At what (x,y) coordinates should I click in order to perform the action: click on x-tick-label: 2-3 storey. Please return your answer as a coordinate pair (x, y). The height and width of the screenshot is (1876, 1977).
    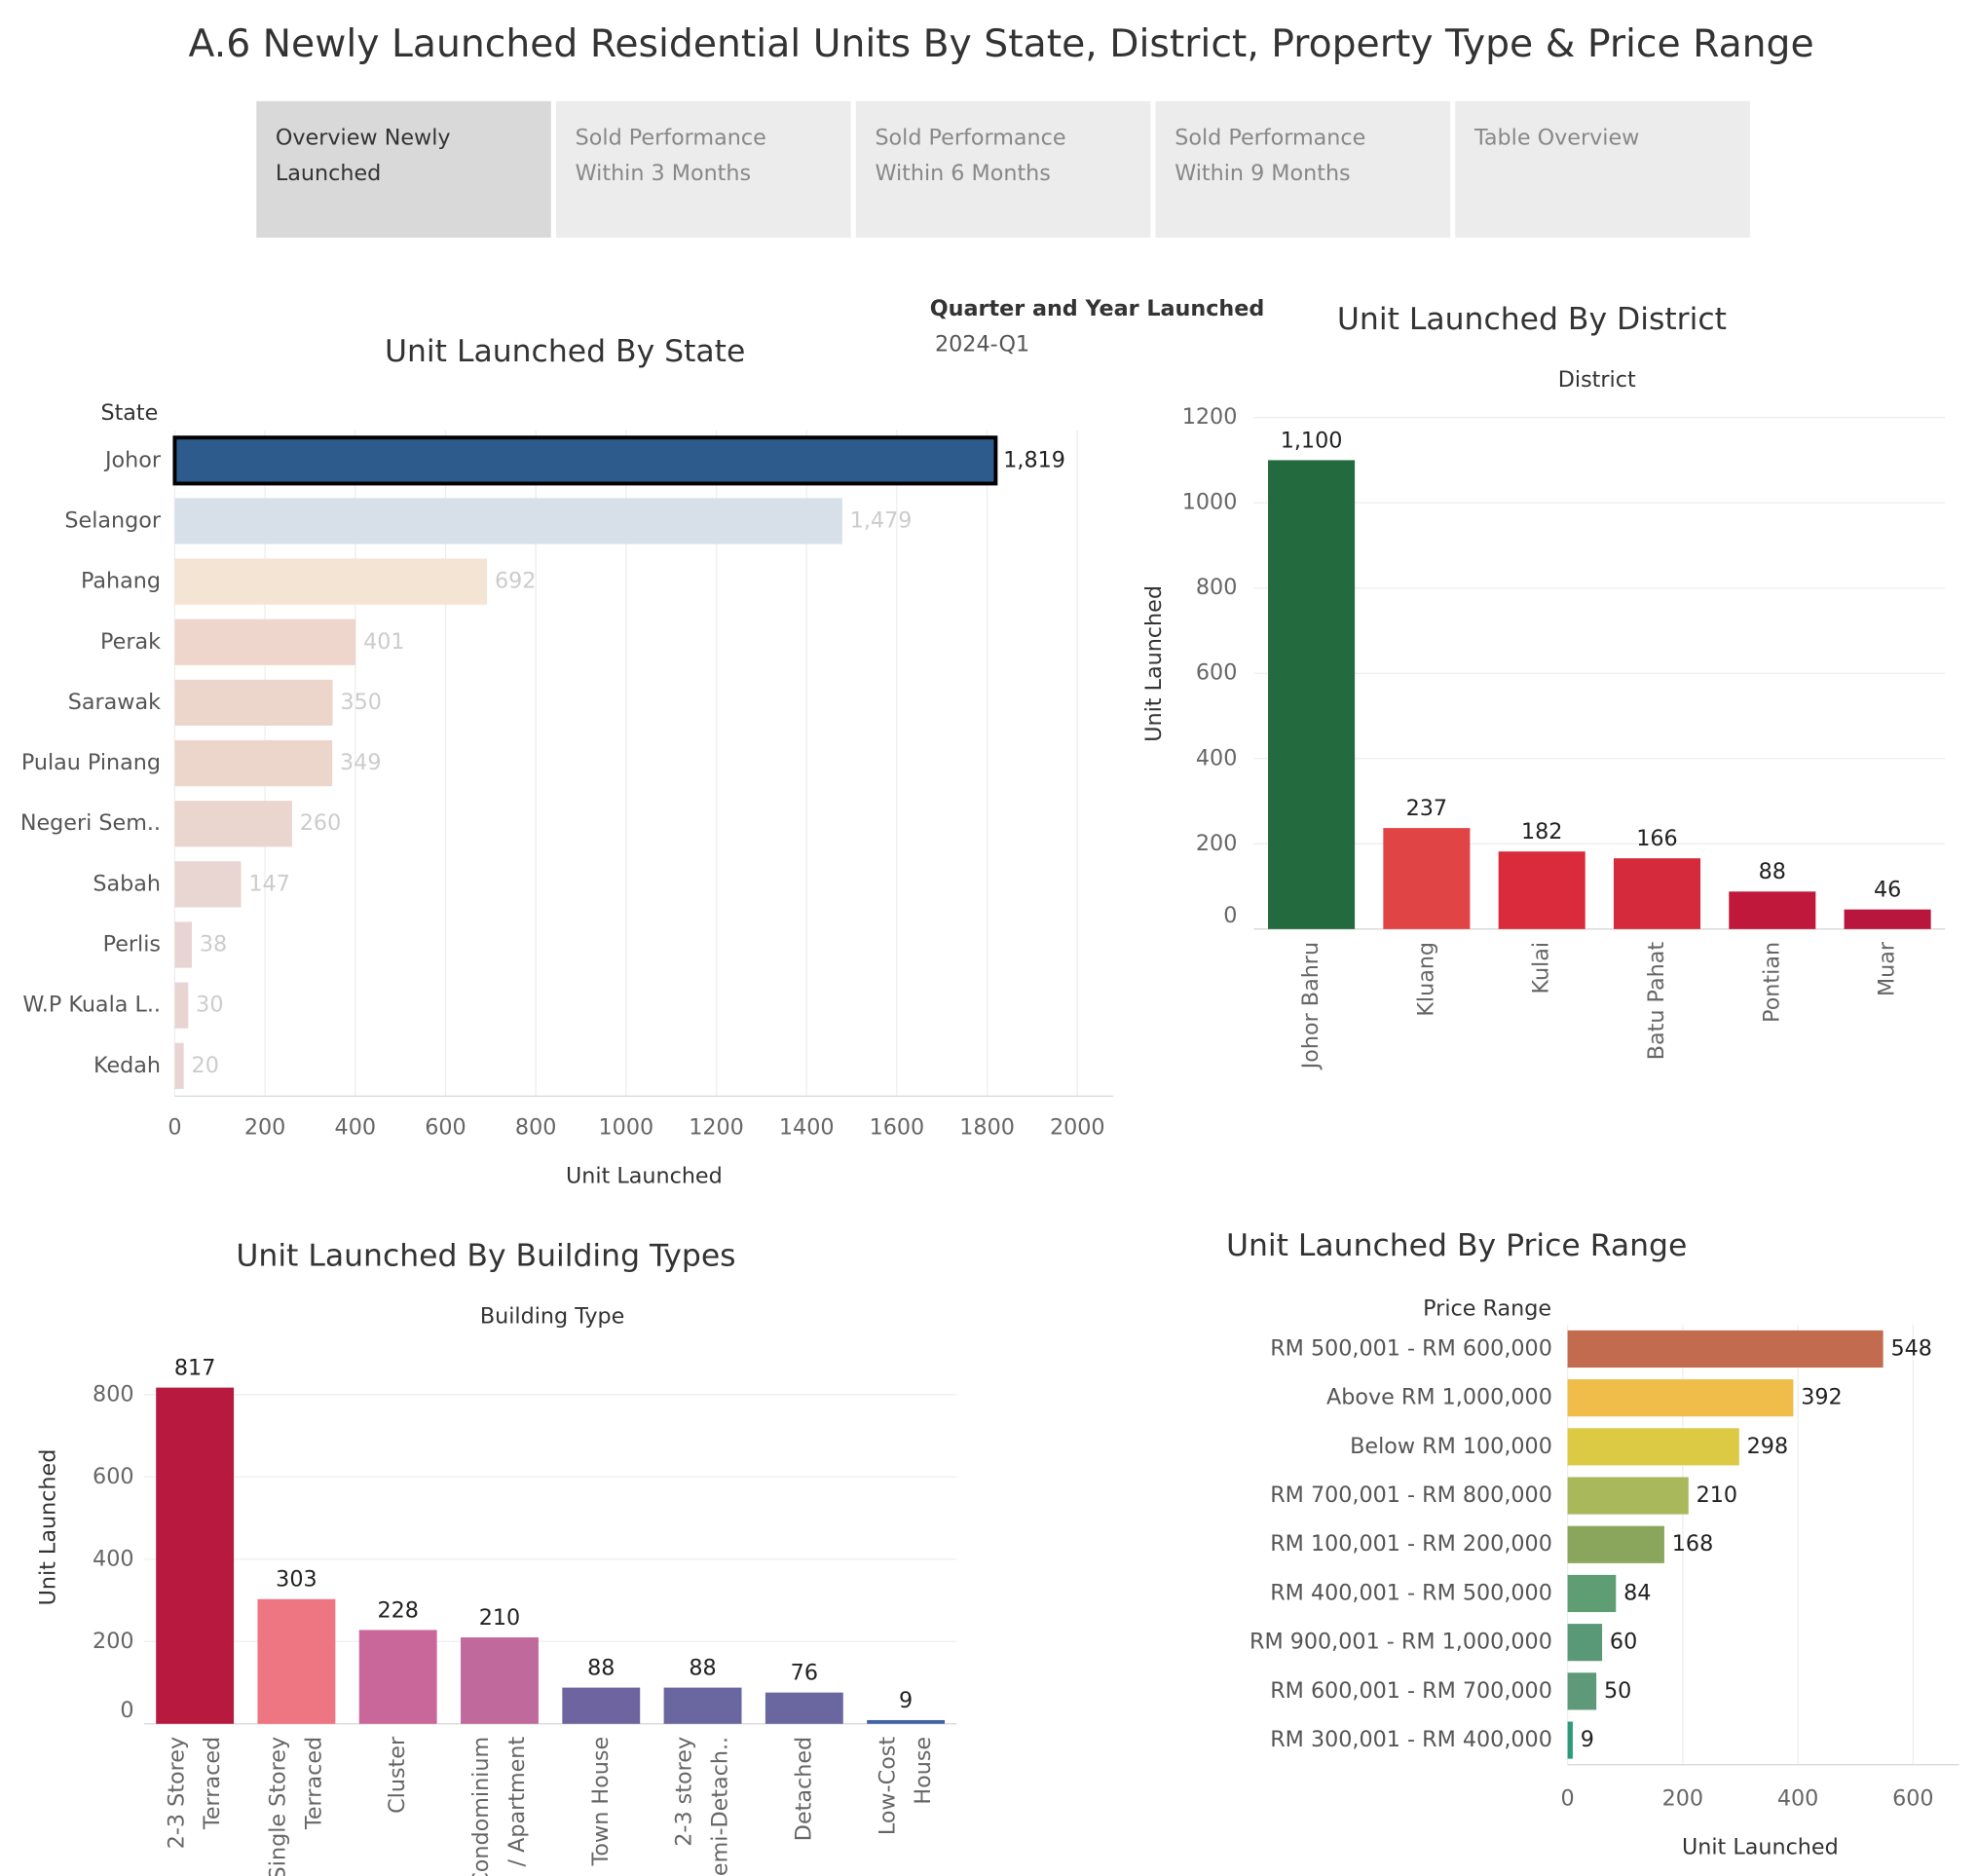
    Looking at the image, I should click on (685, 1792).